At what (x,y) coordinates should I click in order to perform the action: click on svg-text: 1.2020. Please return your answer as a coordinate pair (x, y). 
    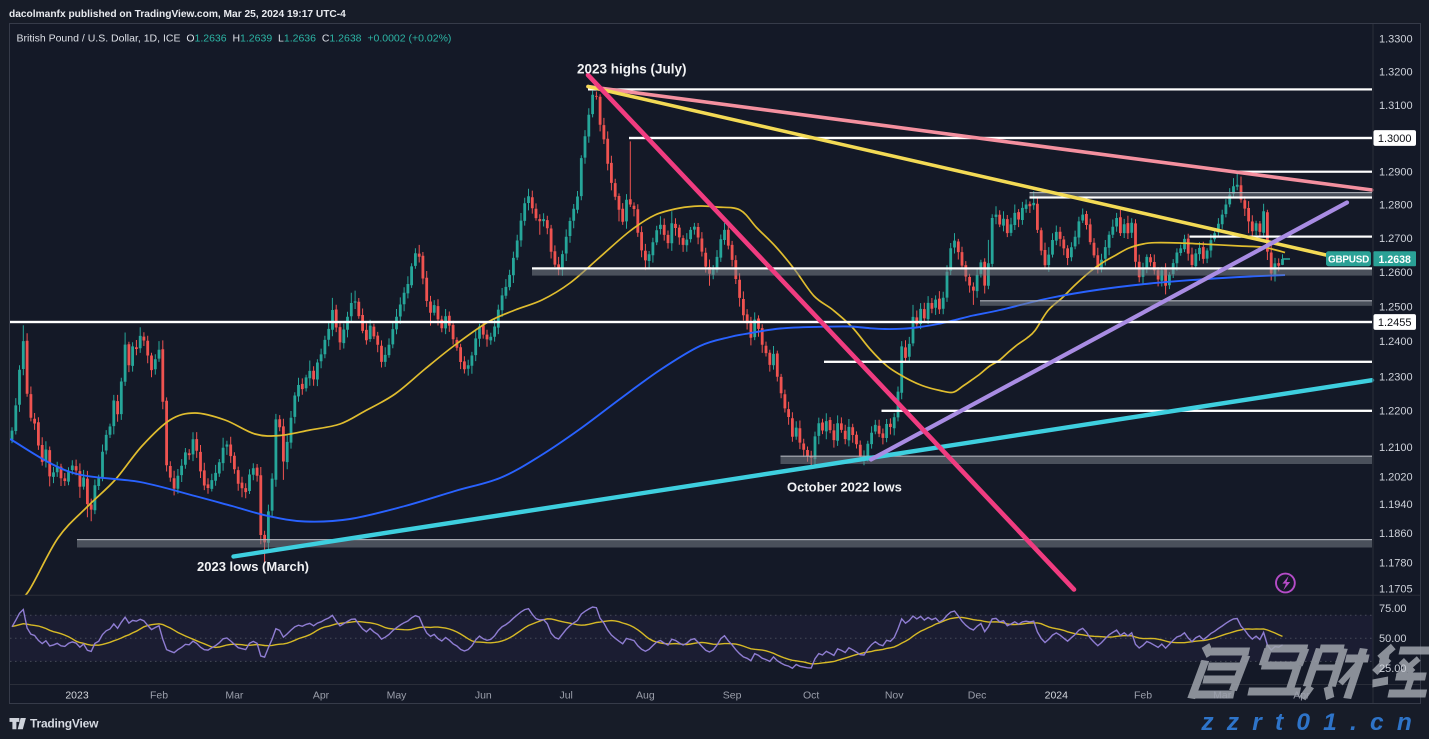
    Looking at the image, I should click on (1396, 477).